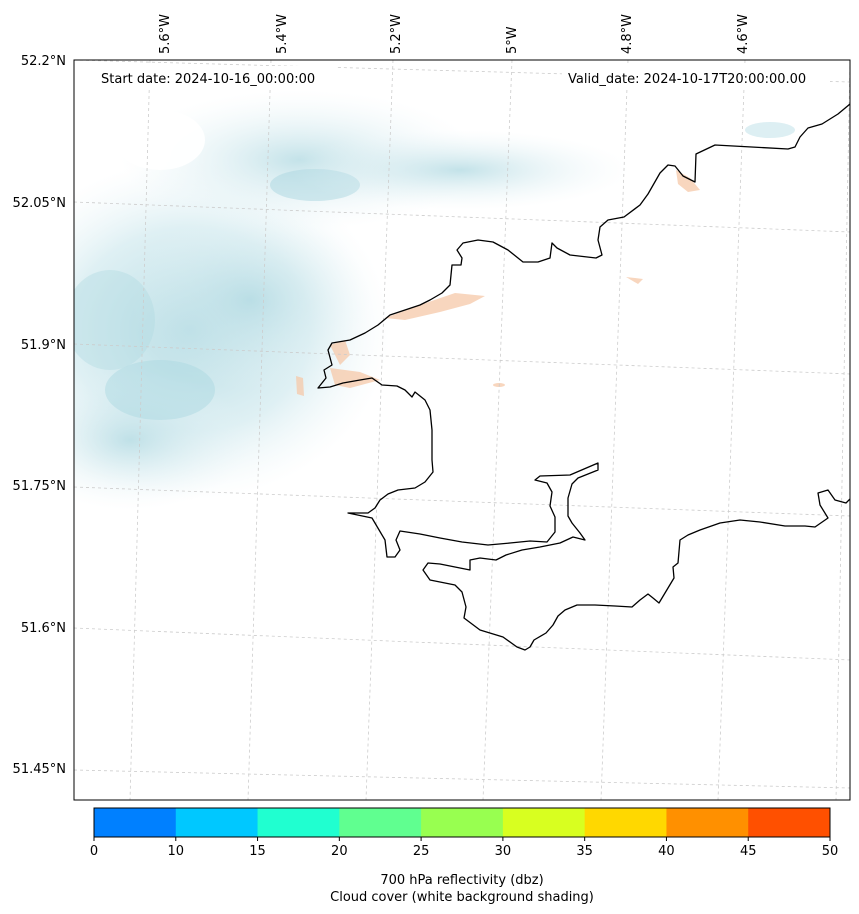 The height and width of the screenshot is (914, 859). I want to click on lon-label-4-6w: 4.6°W, so click(743, 34).